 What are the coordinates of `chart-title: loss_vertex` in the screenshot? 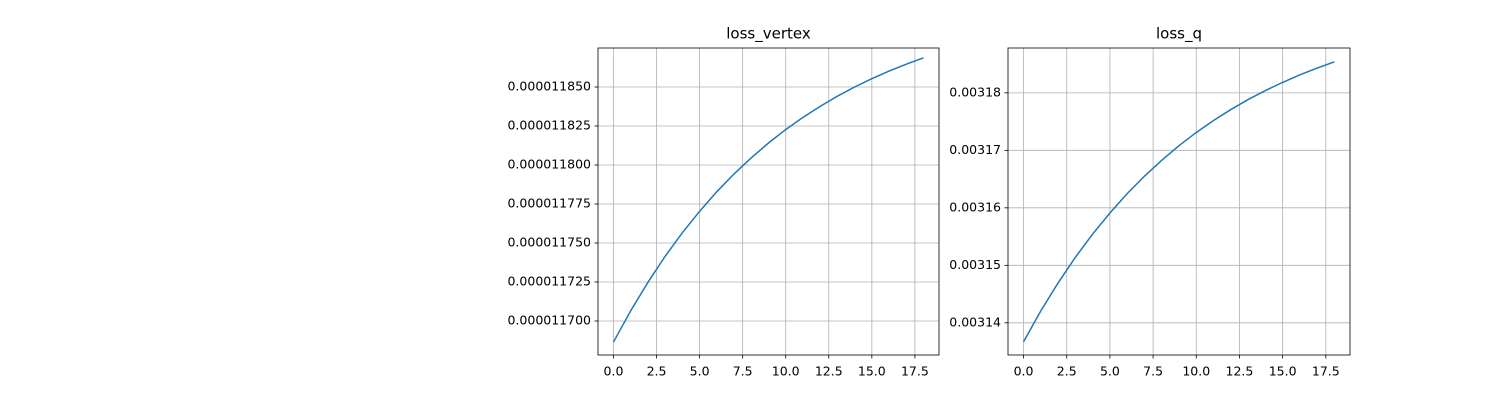 It's located at (768, 34).